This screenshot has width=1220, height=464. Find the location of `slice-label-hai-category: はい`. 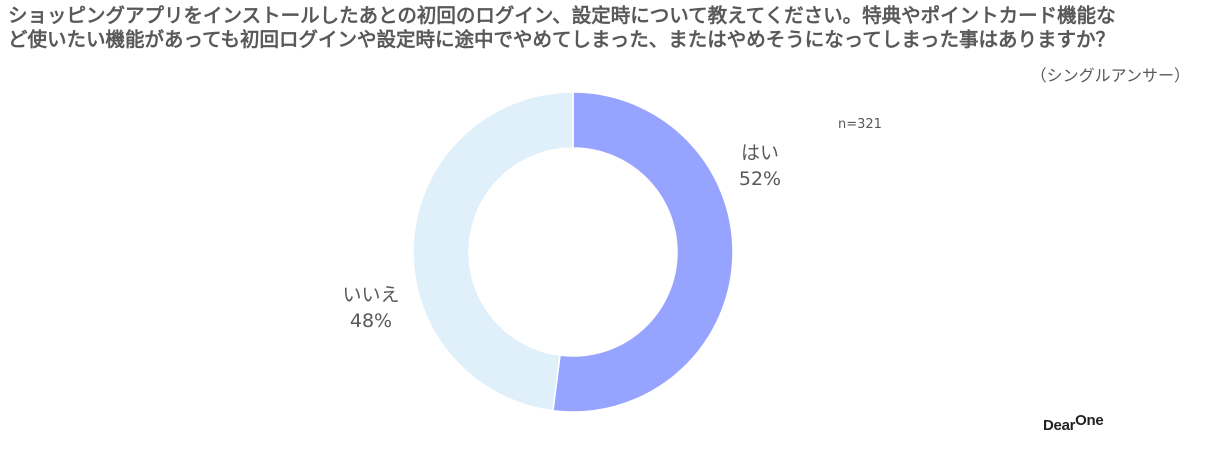

slice-label-hai-category: はい is located at coordinates (759, 153).